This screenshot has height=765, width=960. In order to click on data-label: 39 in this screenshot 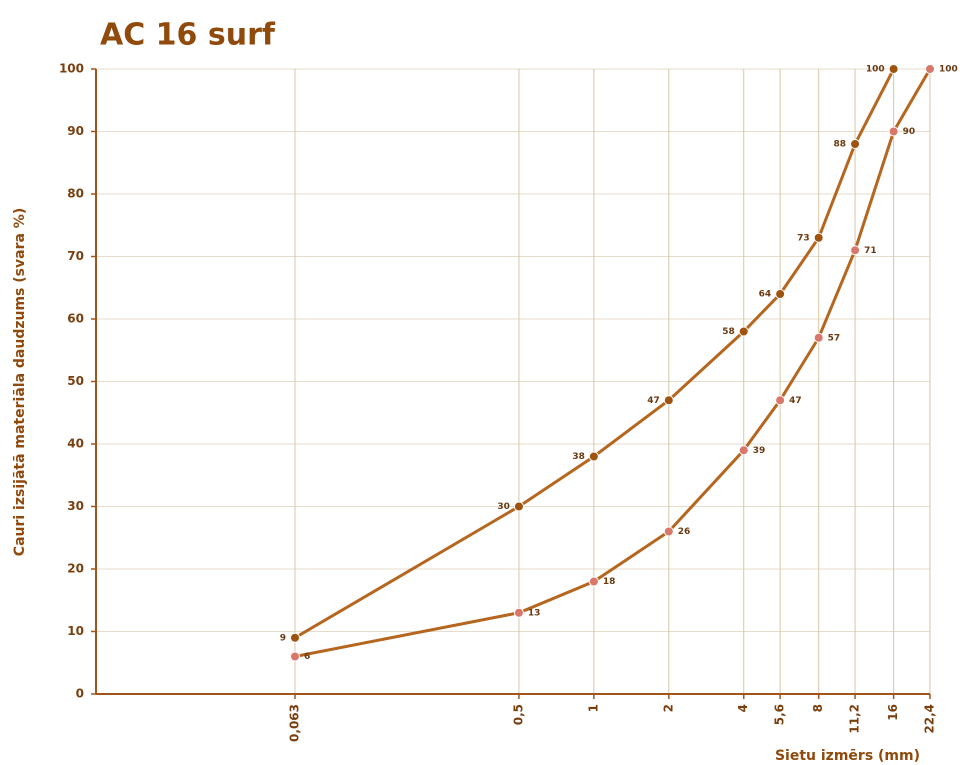, I will do `click(759, 451)`.